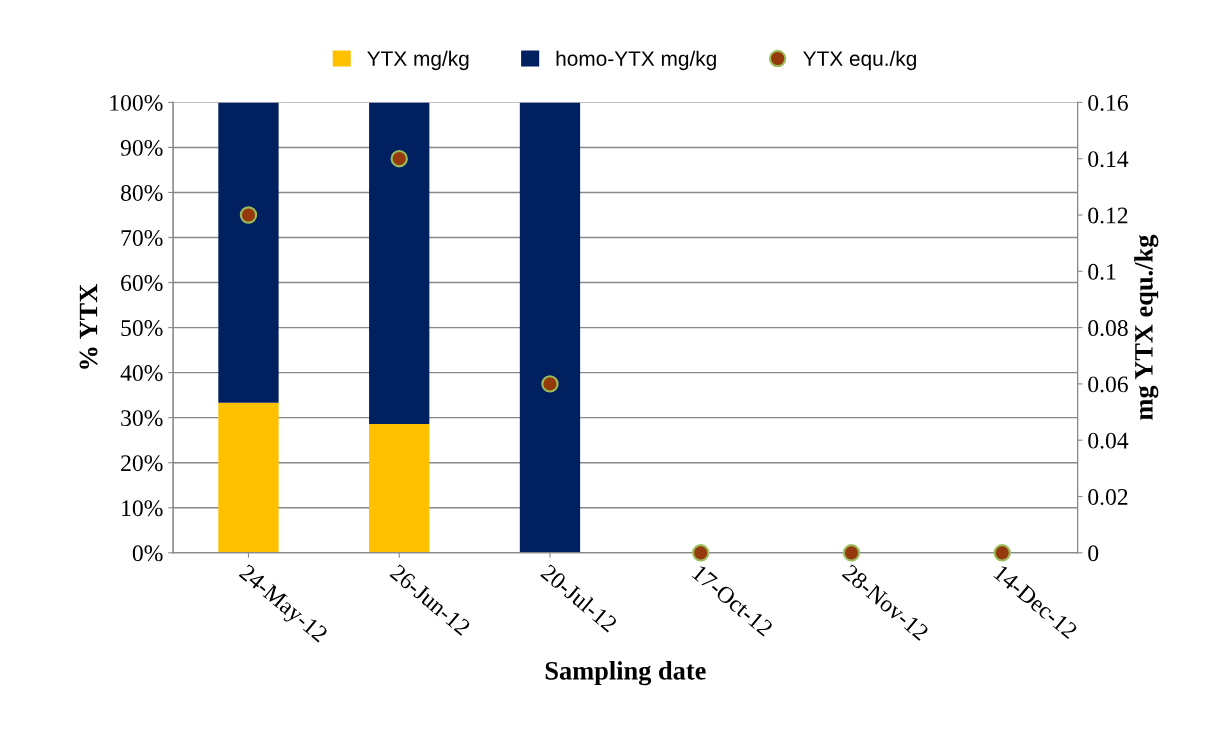 The image size is (1219, 742). I want to click on y-tick-label: 80%, so click(142, 192).